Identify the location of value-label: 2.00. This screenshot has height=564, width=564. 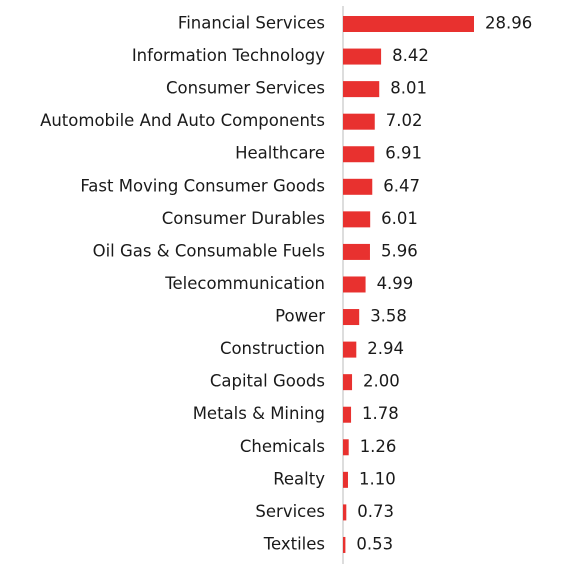
(381, 381).